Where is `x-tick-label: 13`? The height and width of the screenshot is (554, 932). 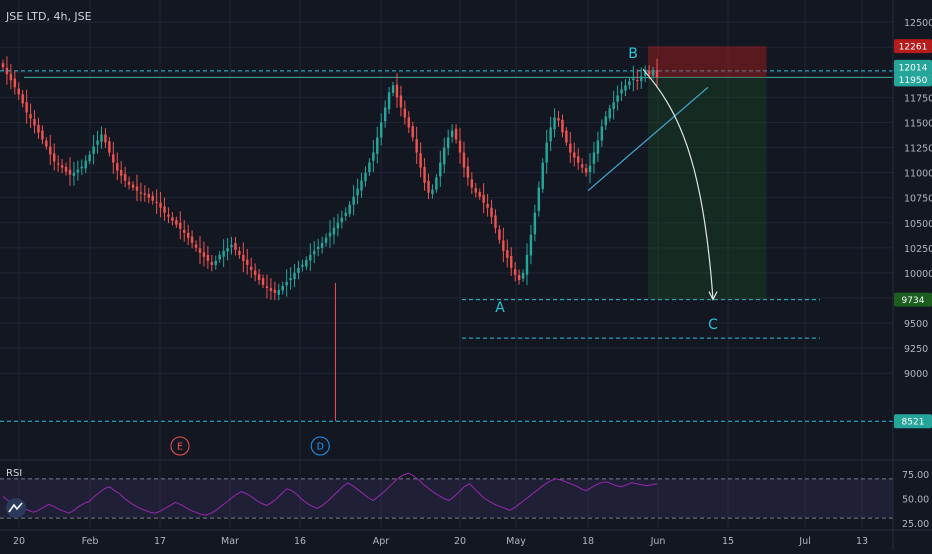
x-tick-label: 13 is located at coordinates (862, 541).